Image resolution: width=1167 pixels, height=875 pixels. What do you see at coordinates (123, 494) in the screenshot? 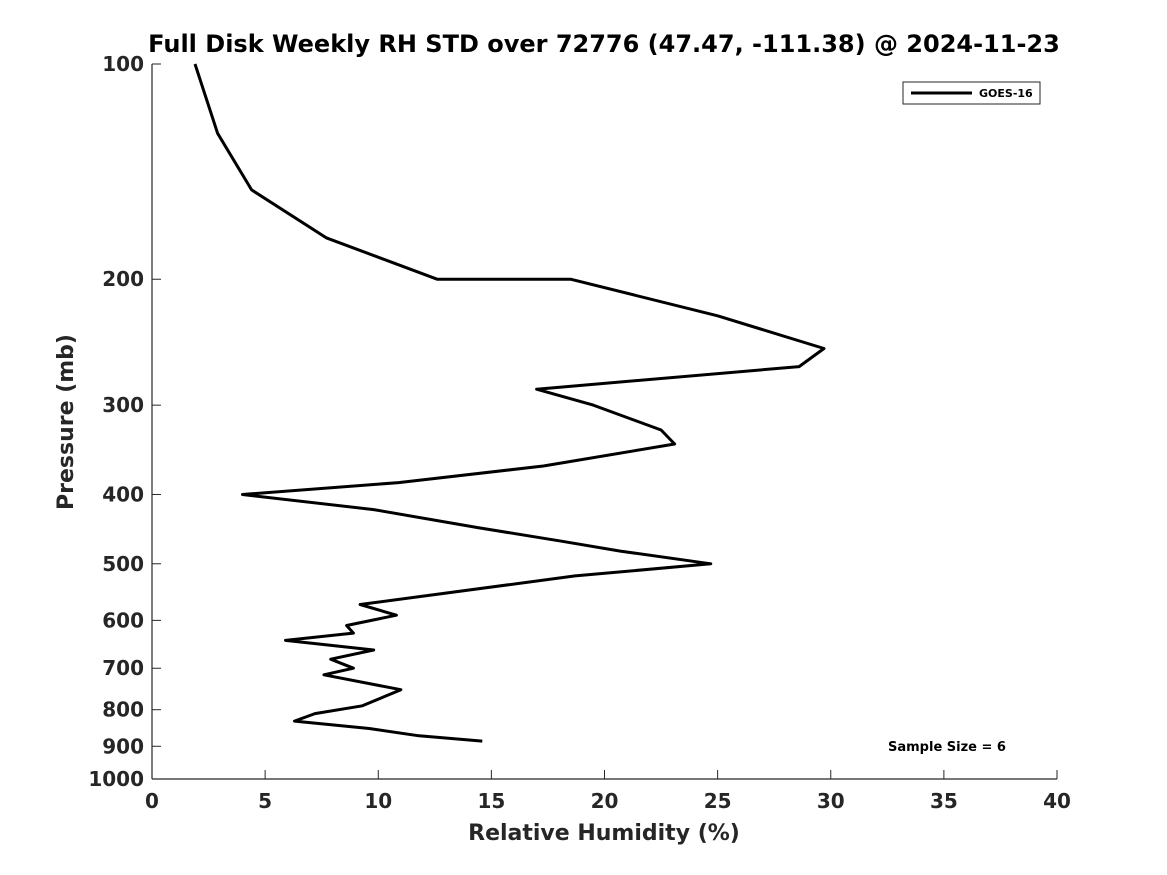
I see `y-tick-label: 400` at bounding box center [123, 494].